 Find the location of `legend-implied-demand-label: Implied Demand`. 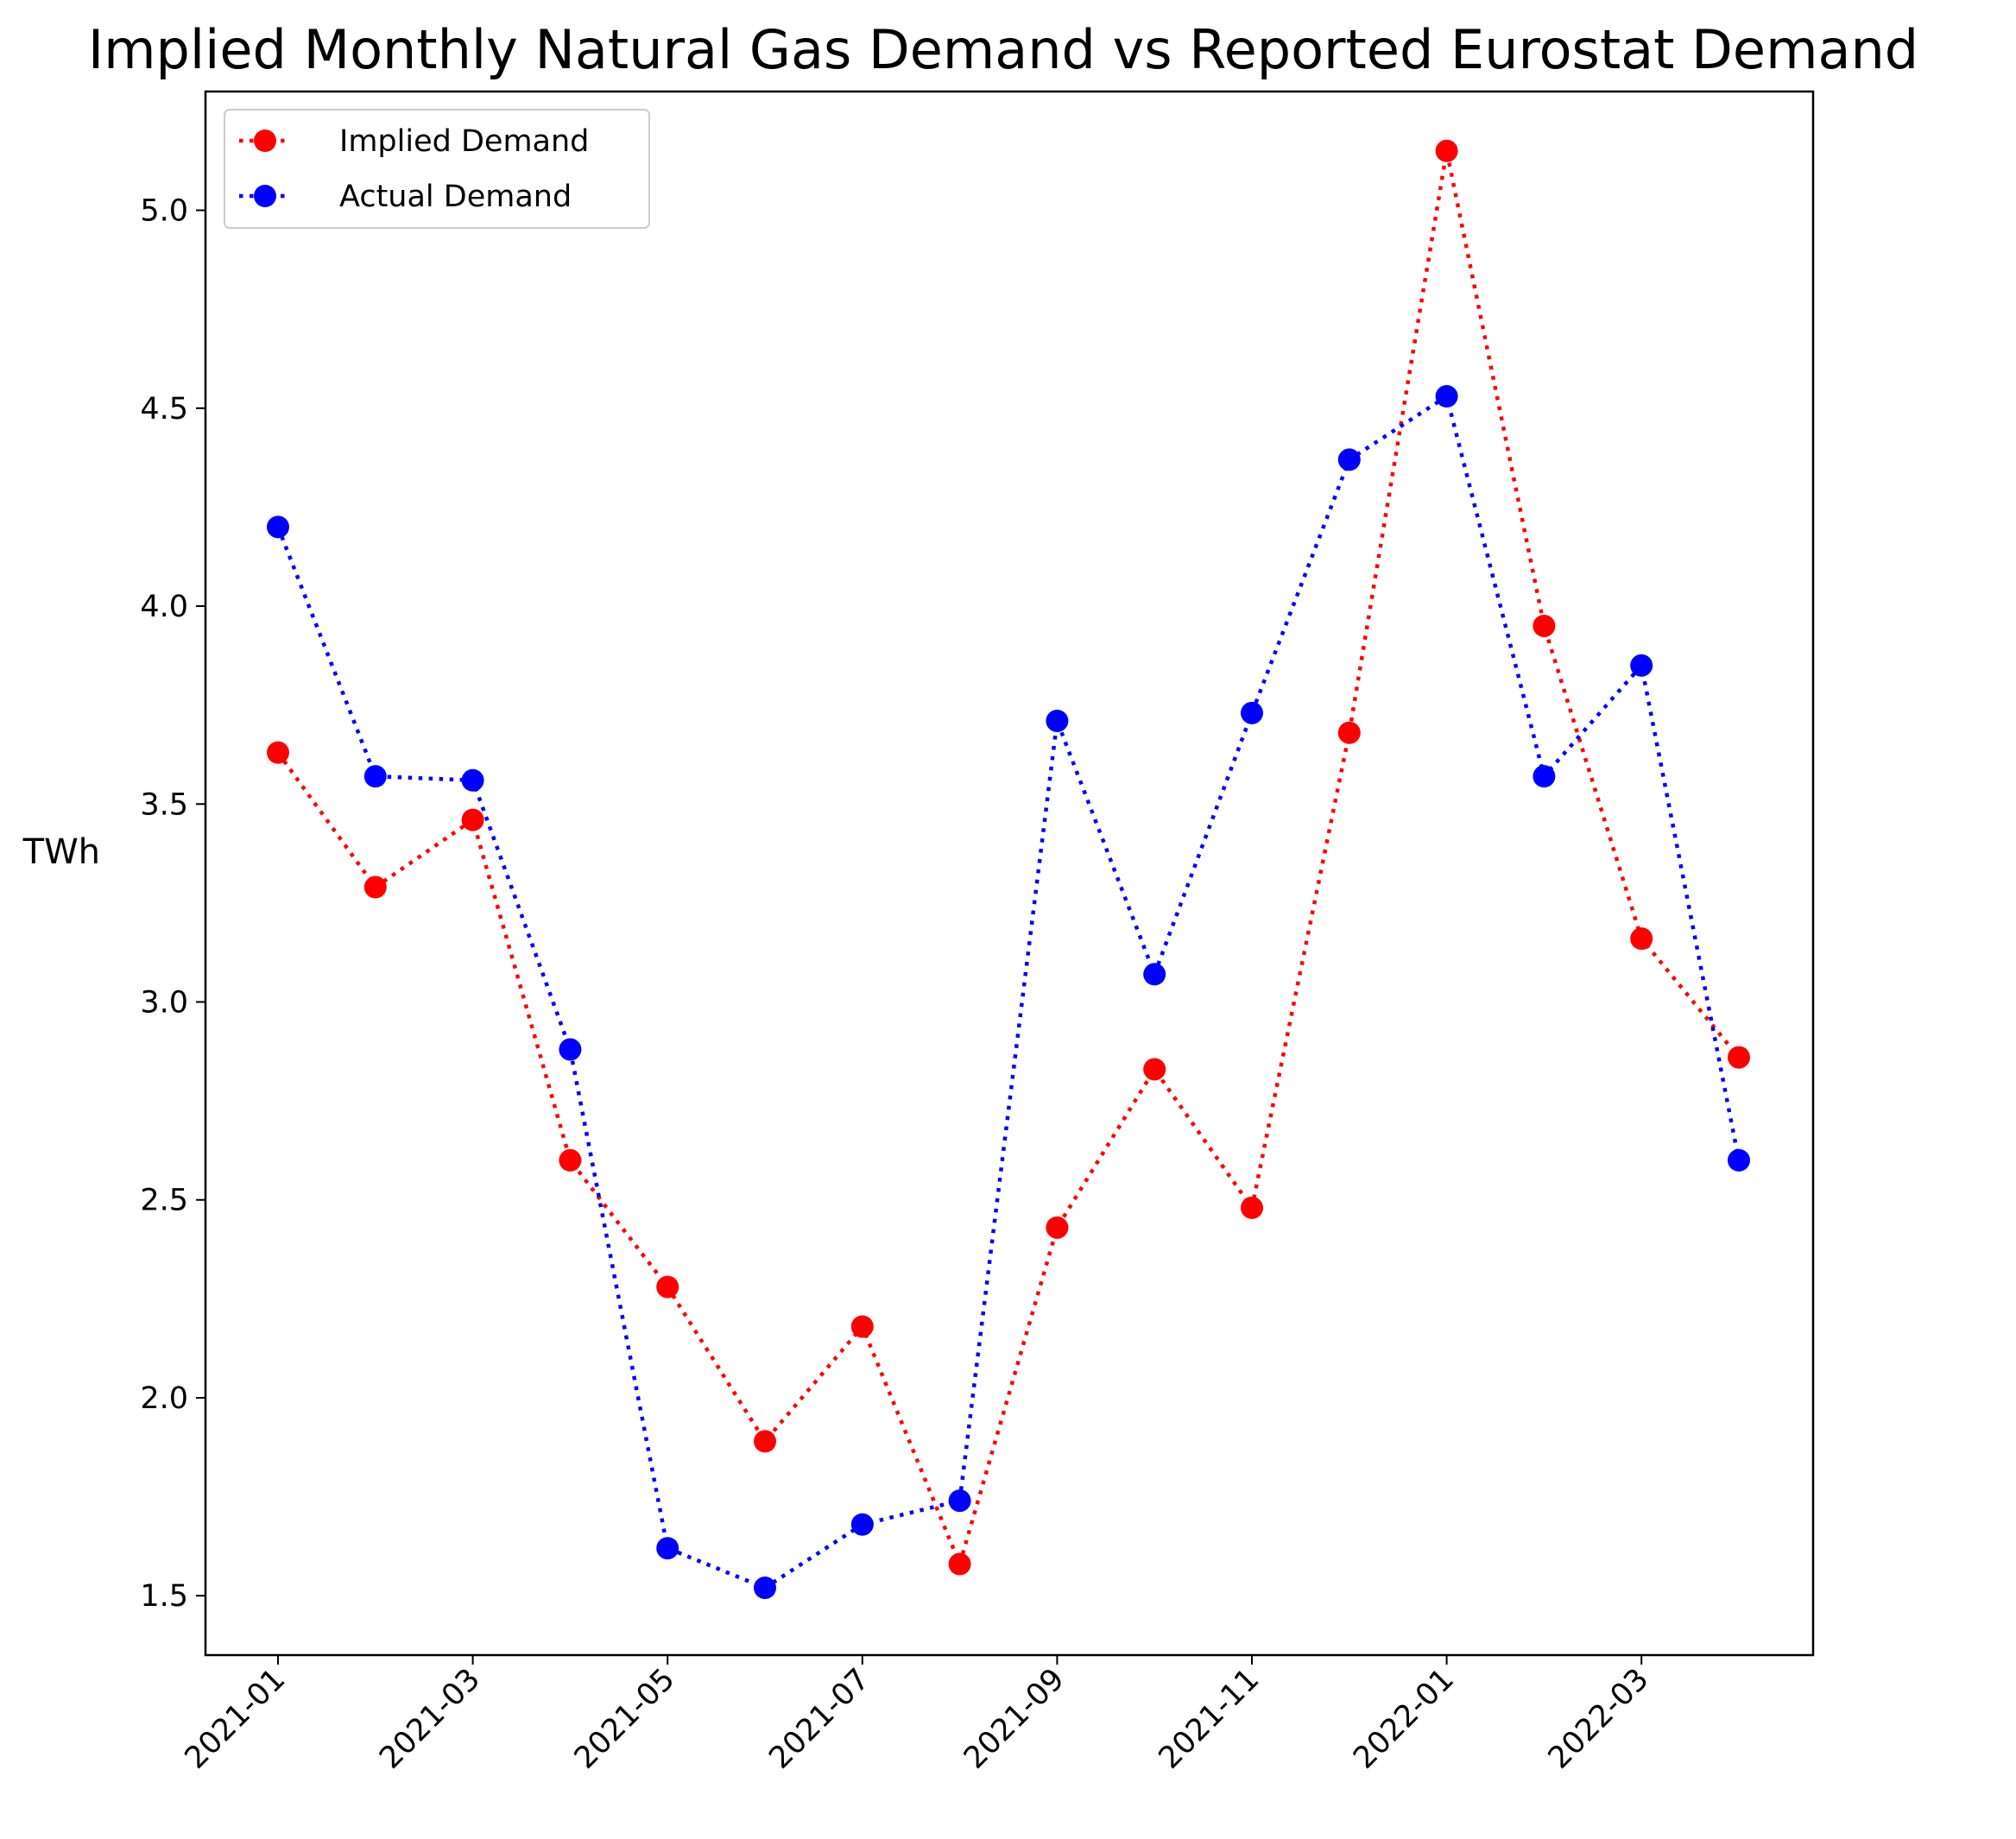

legend-implied-demand-label: Implied Demand is located at coordinates (464, 141).